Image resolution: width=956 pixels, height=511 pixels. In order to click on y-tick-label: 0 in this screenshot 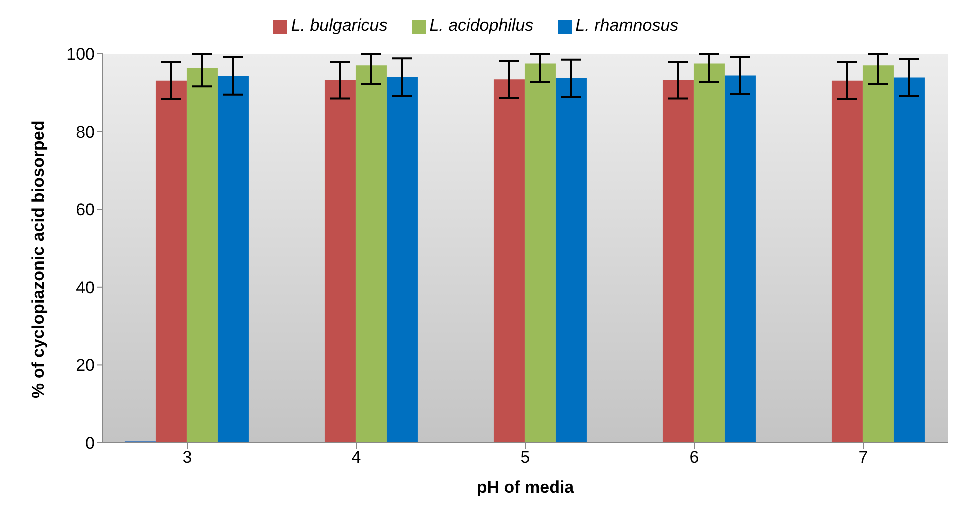, I will do `click(90, 444)`.